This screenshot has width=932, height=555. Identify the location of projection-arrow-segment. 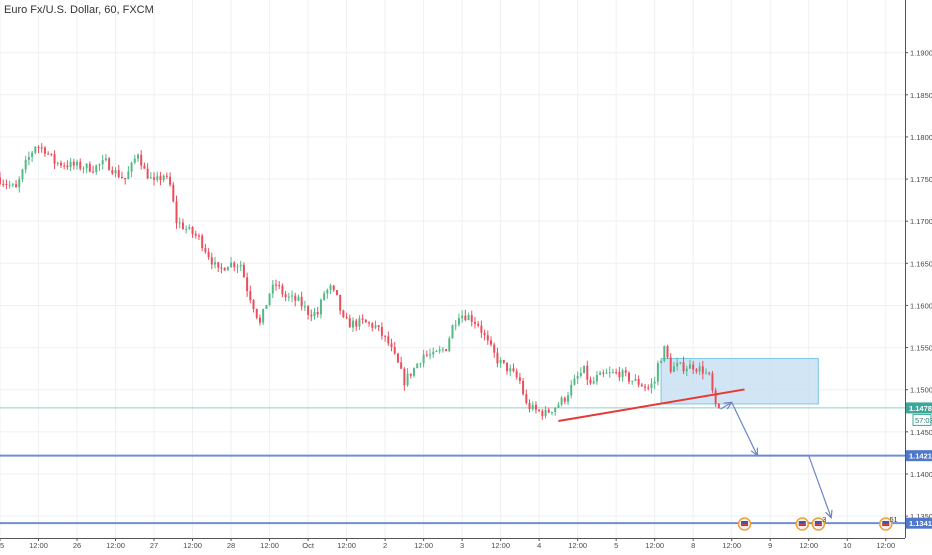
(820, 486).